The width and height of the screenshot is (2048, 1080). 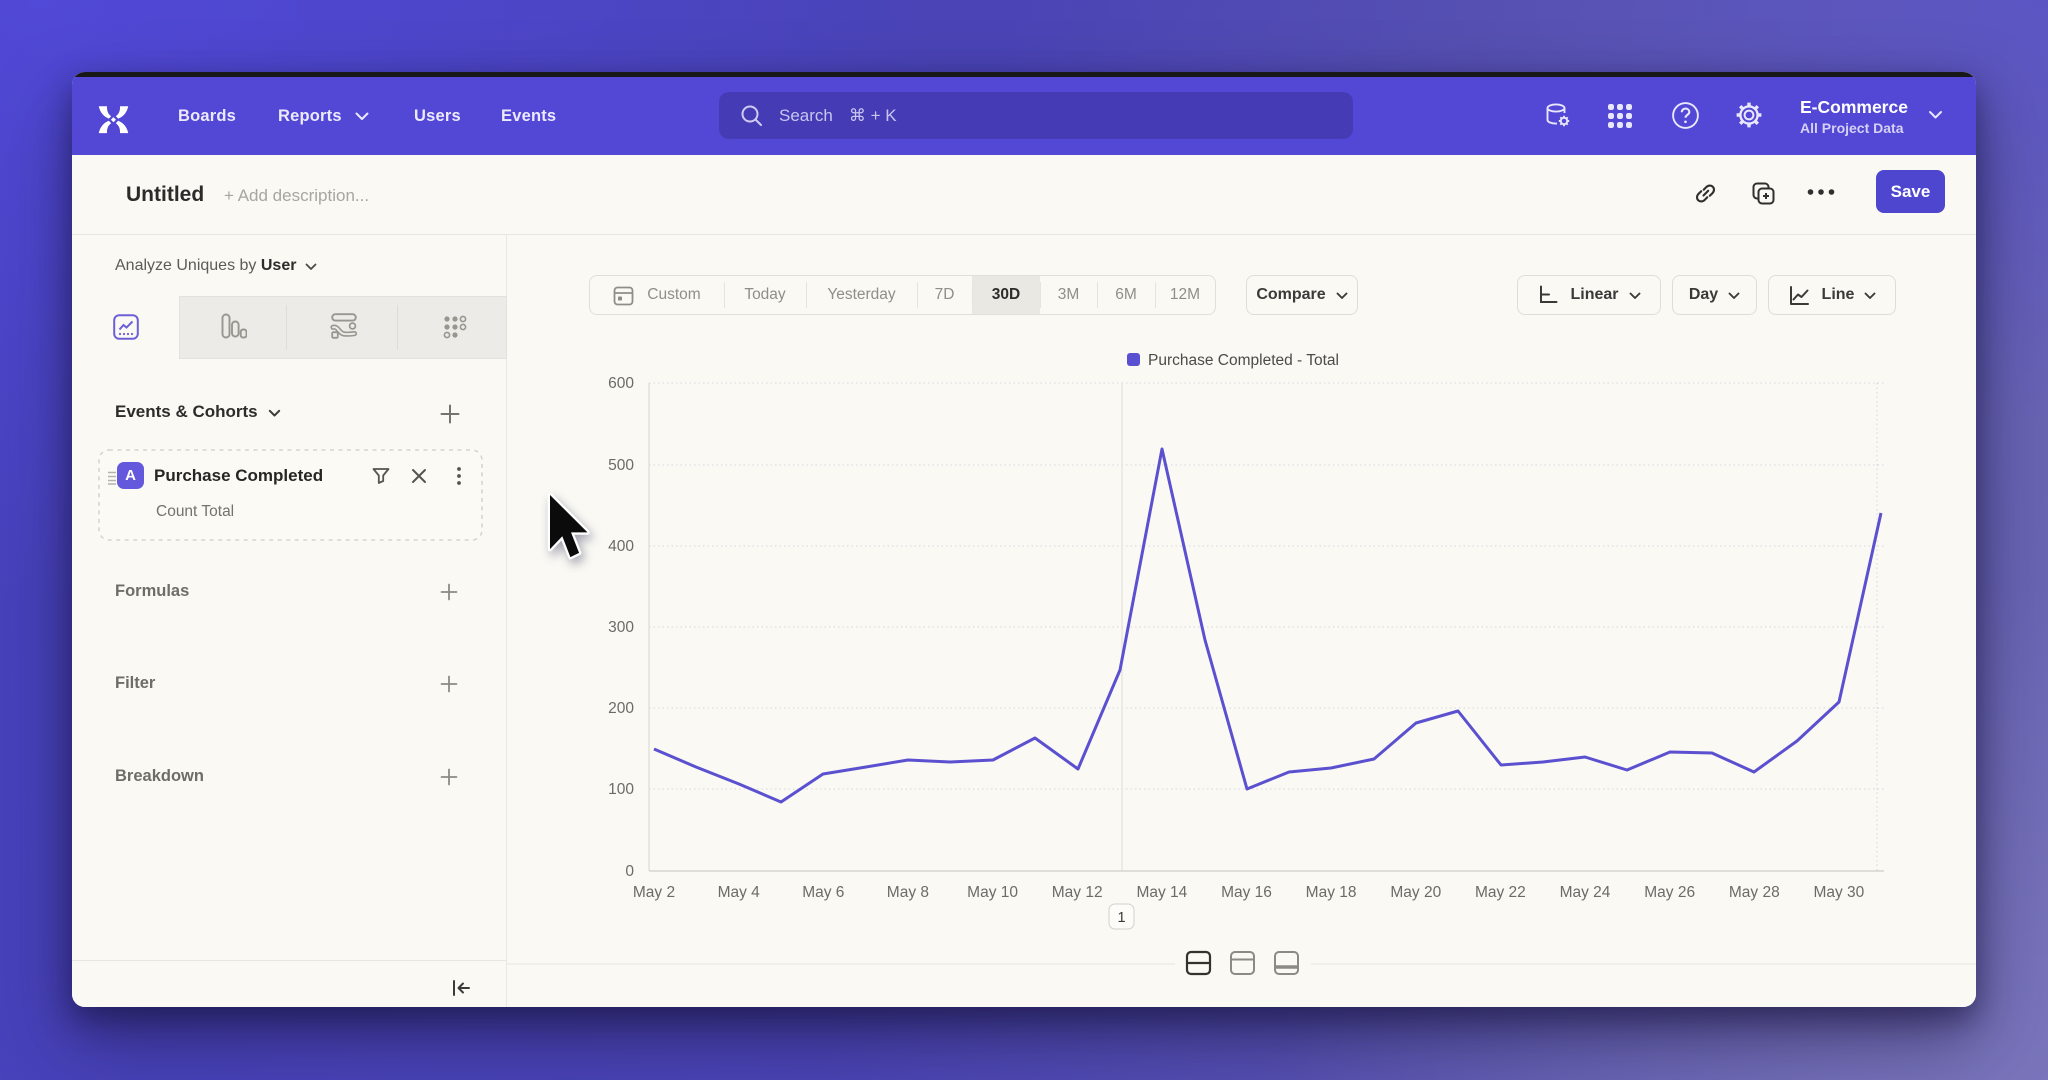 What do you see at coordinates (1243, 360) in the screenshot?
I see `svg-text: Purchase Completed - Total` at bounding box center [1243, 360].